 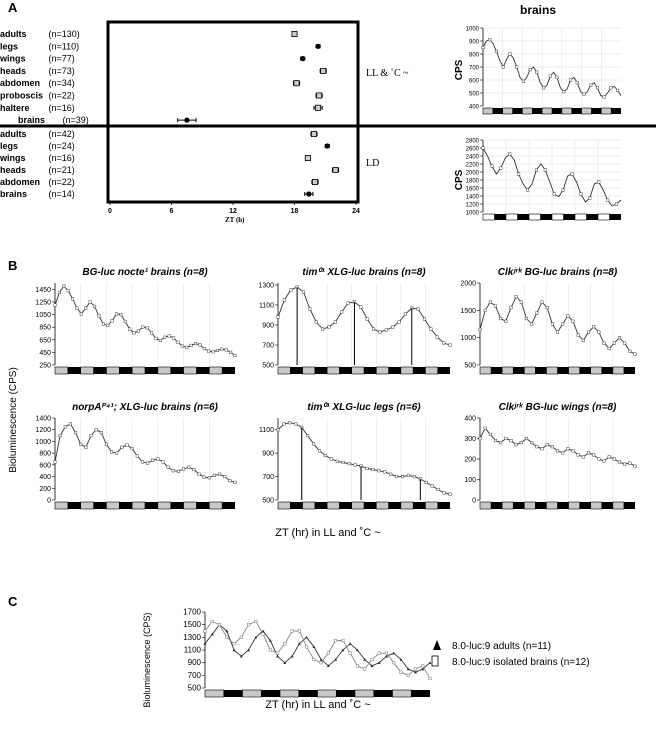 I want to click on y-tick-label: 1100, so click(x=266, y=306).